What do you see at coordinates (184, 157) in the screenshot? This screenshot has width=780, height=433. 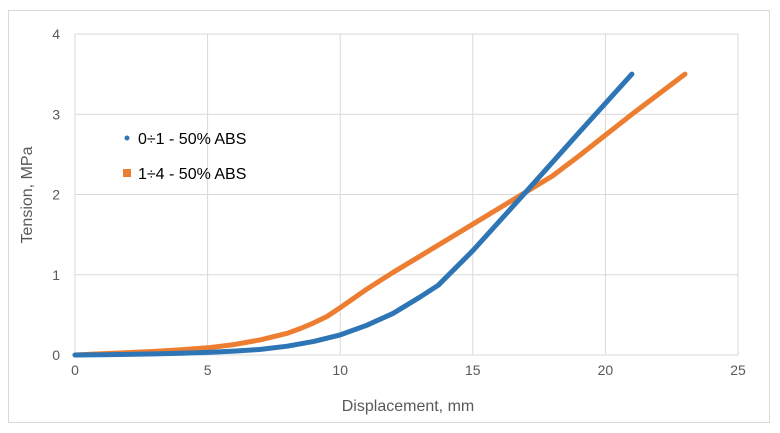 I see `legend: 0÷1 - 50% ABS 1÷4 - 50% ABS` at bounding box center [184, 157].